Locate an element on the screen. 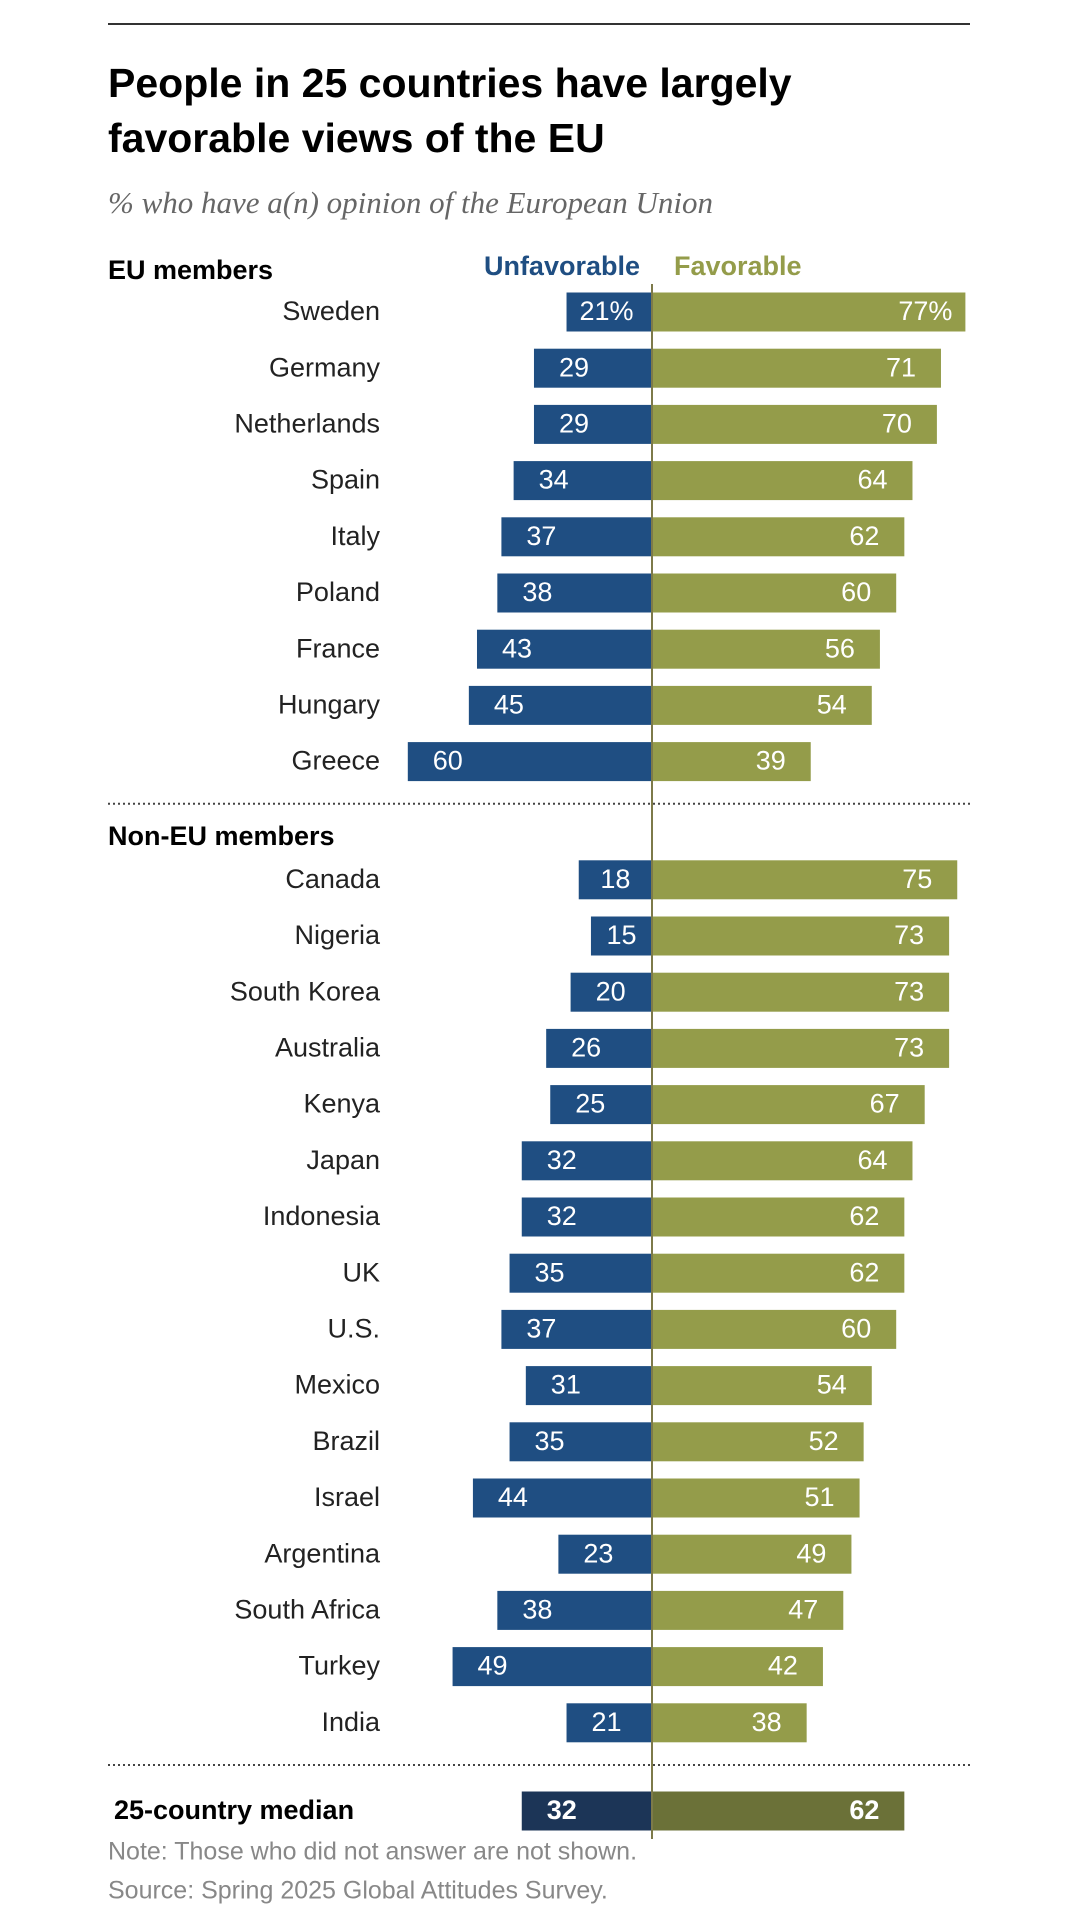 Image resolution: width=1080 pixels, height=1921 pixels. value-label: 26 is located at coordinates (586, 1048).